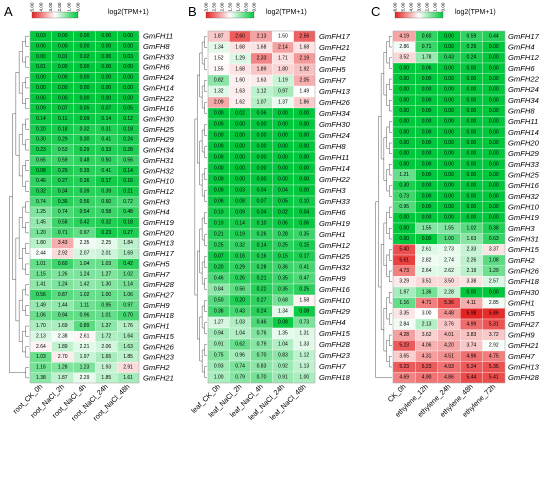  I want to click on cell-value: 0.53, so click(63, 150).